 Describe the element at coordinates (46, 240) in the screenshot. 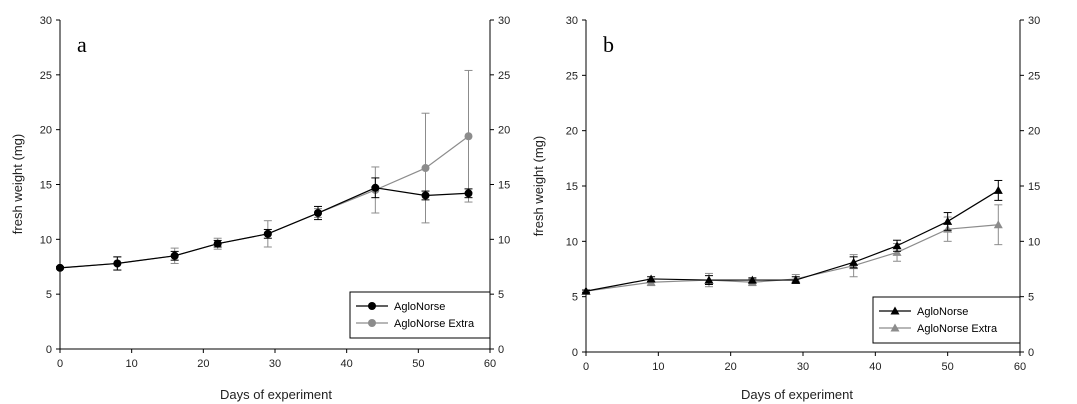

I see `panel-a-y-tick-label: 10` at that location.